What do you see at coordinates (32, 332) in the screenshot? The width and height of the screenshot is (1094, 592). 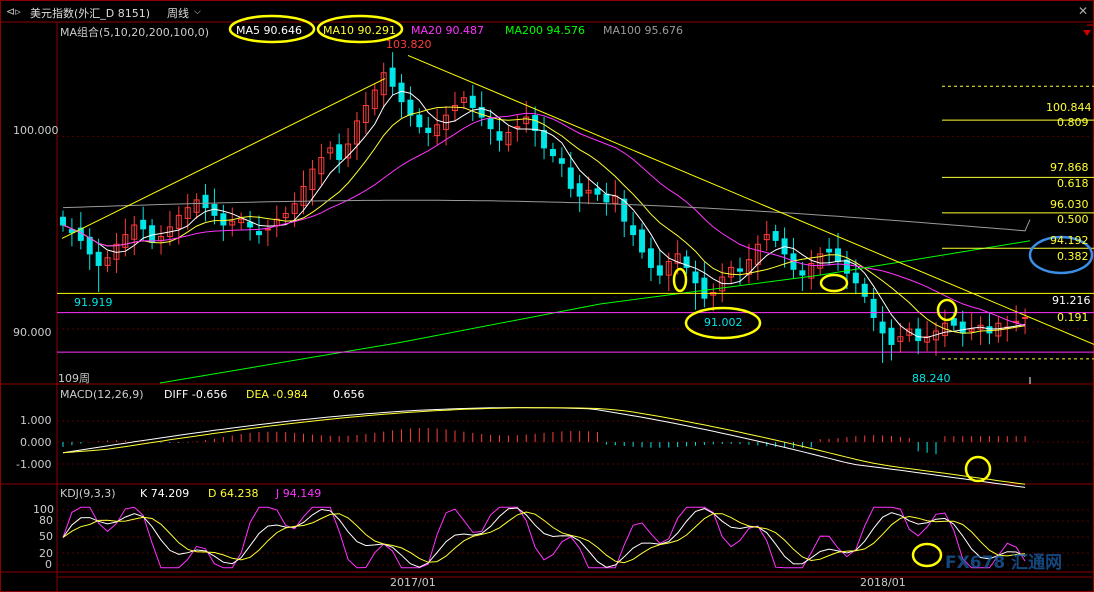 I see `price-tick: 90.000` at bounding box center [32, 332].